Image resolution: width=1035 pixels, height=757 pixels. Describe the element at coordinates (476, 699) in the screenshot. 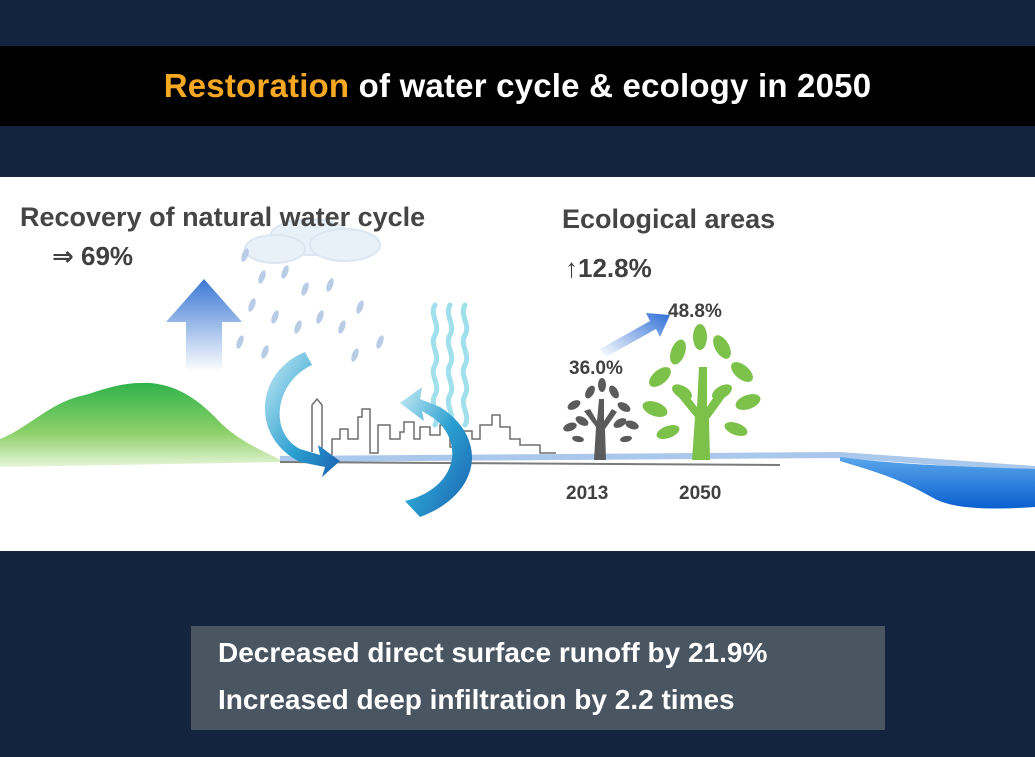

I see `summary-line-2: Increased deep infiltration by 2.2 times` at that location.